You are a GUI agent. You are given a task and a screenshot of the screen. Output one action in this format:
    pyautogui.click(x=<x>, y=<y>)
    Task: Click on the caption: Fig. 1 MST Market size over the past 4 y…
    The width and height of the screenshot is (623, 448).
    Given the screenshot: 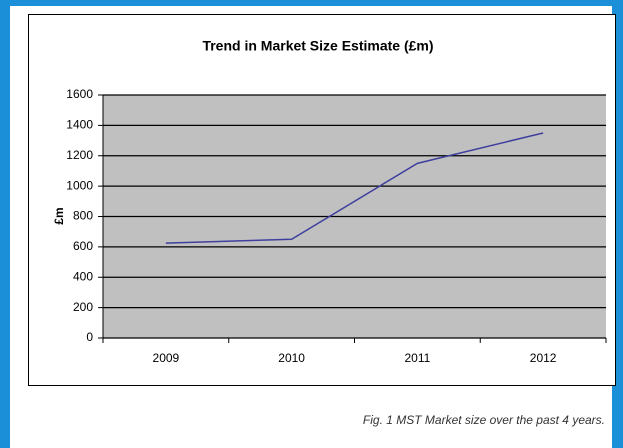 What is the action you would take?
    pyautogui.click(x=484, y=420)
    